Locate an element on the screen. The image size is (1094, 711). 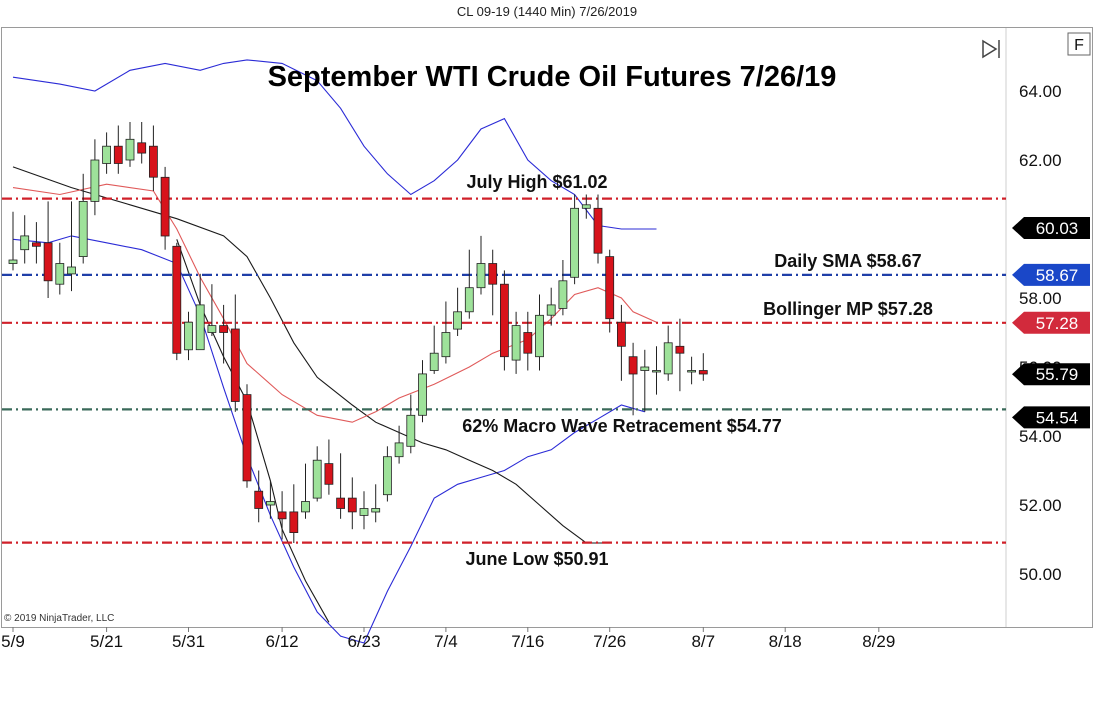
price-tag-label: 55.79 is located at coordinates (1057, 374).